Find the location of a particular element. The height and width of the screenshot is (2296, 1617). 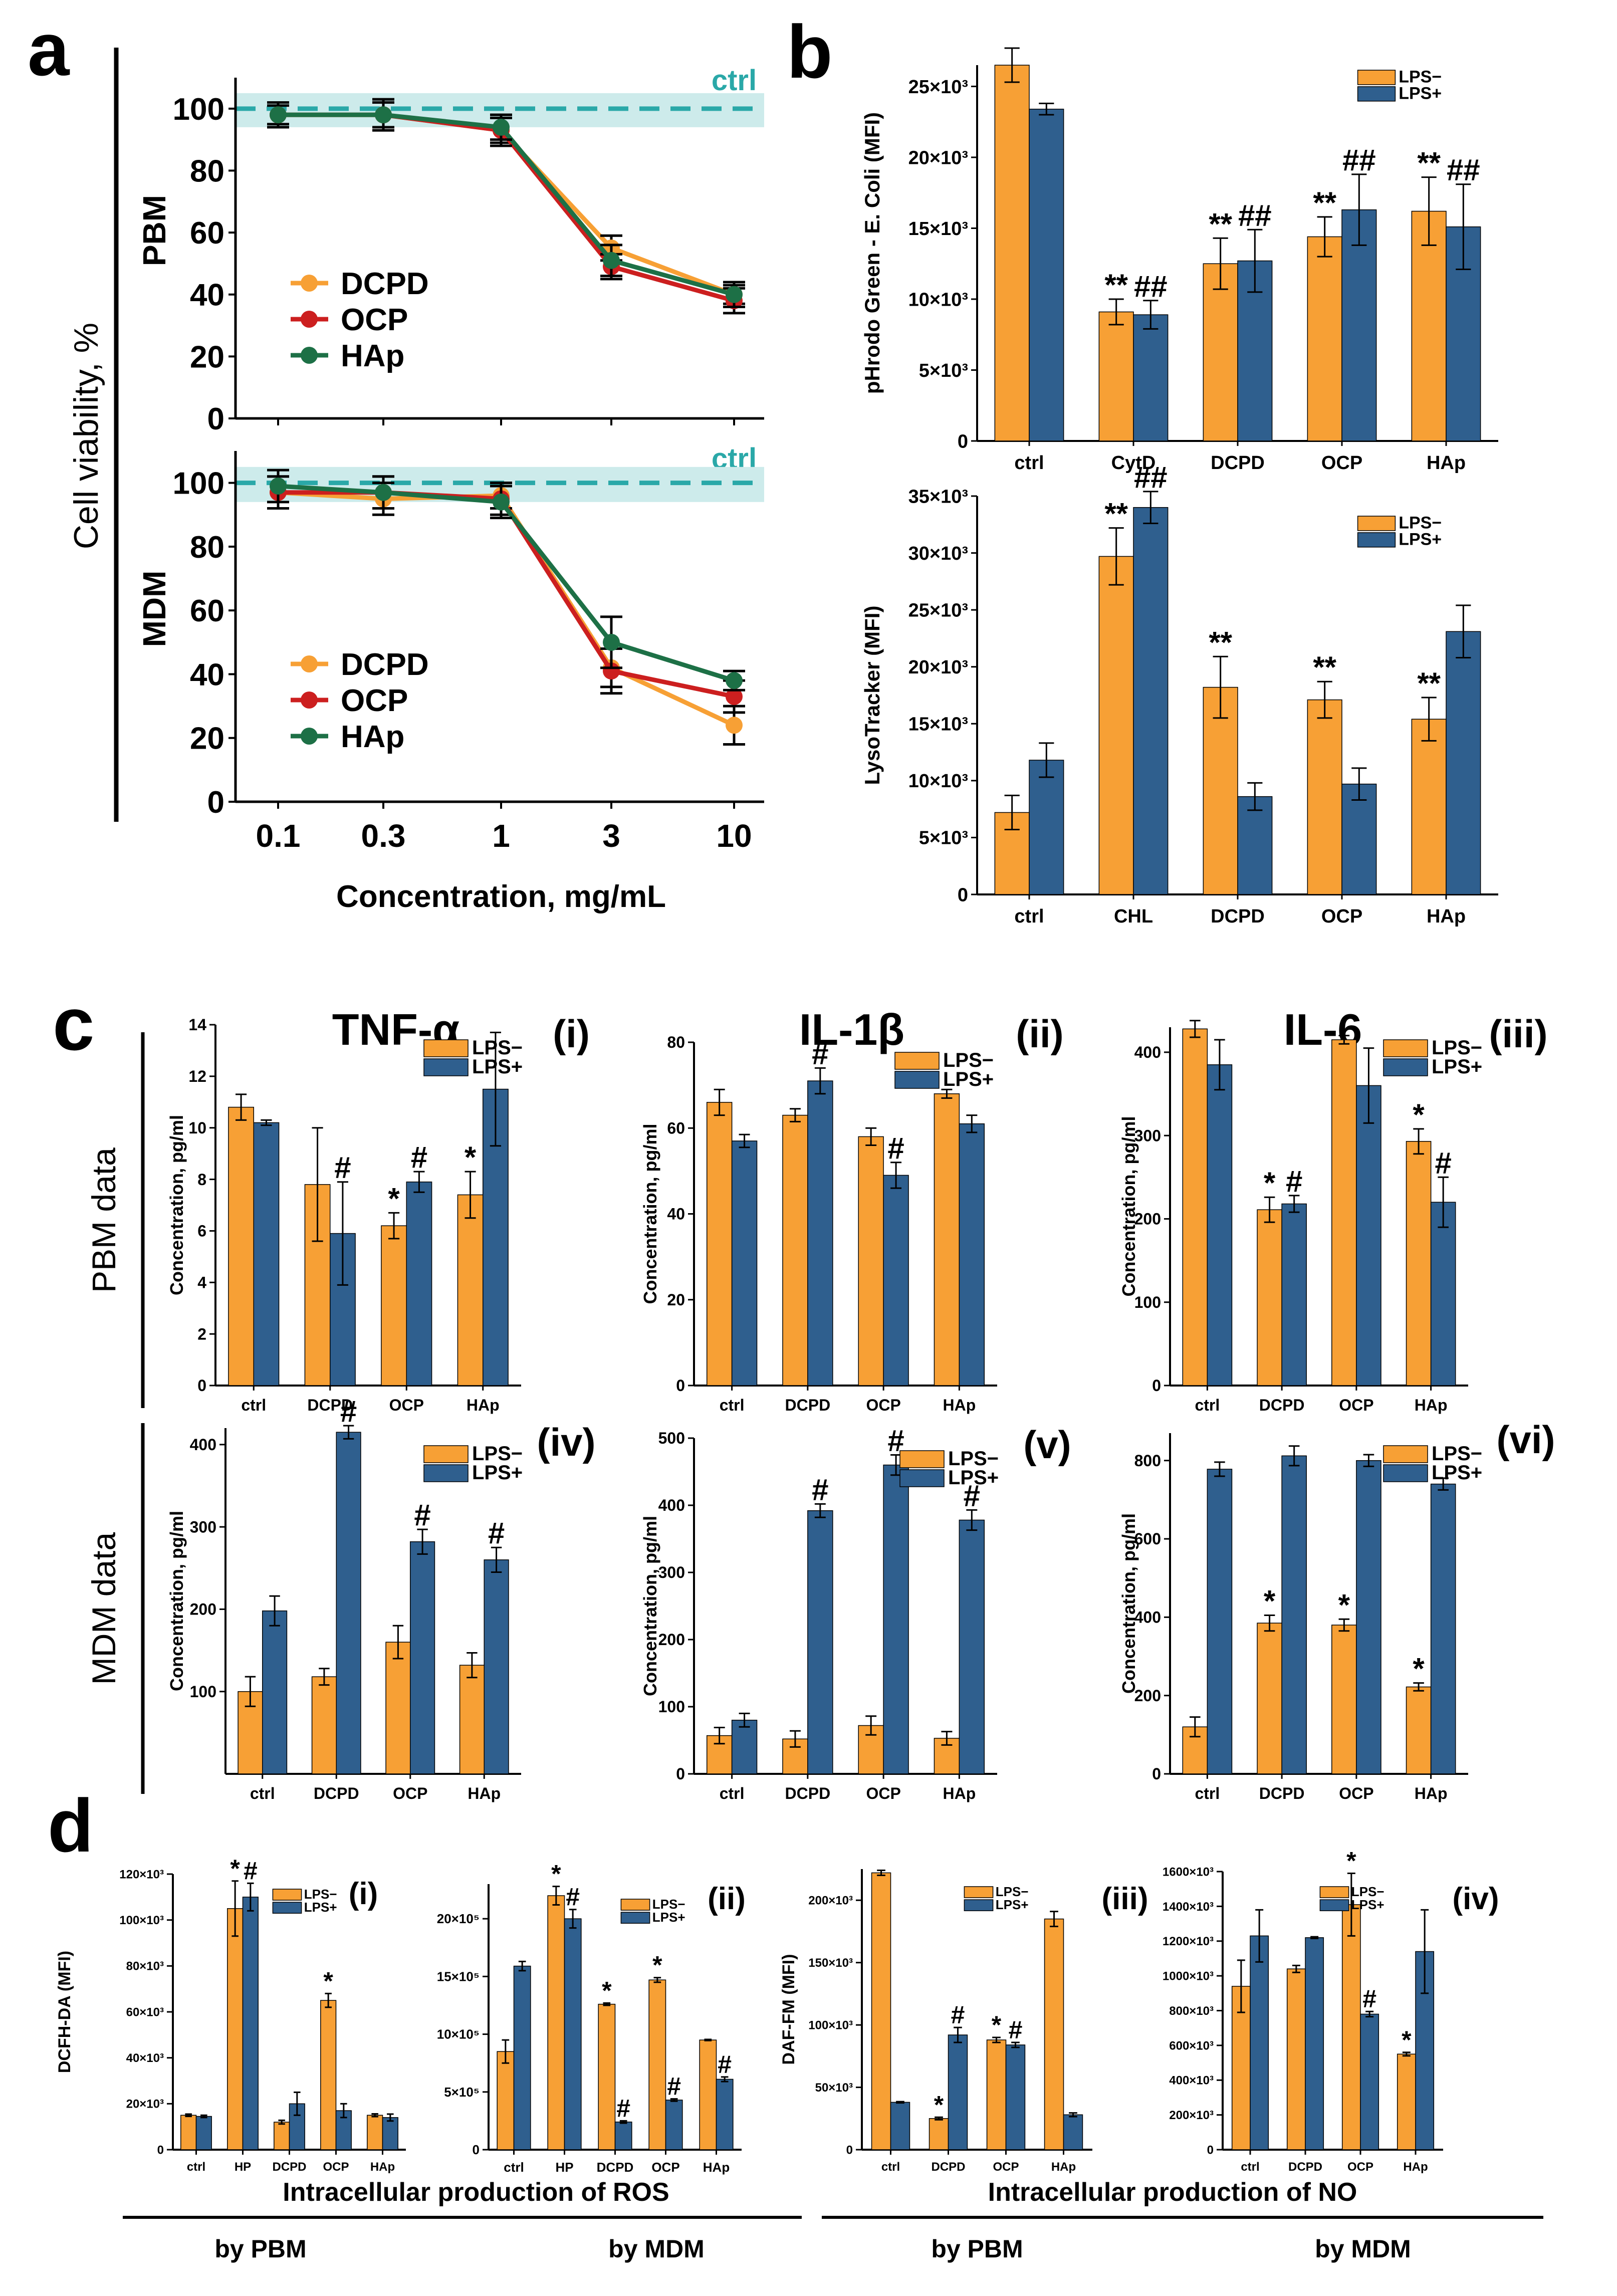

bar-lps-plus-DCPD is located at coordinates (820, 1233).